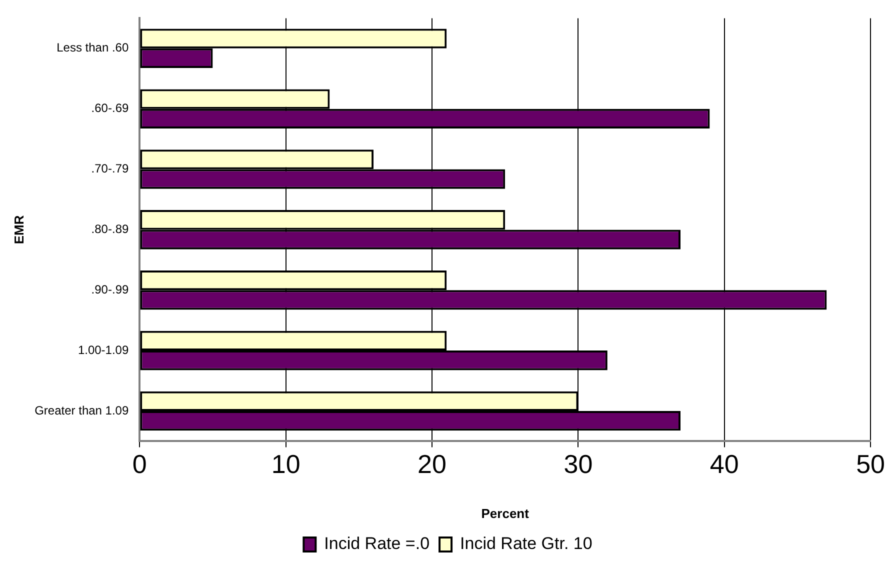  What do you see at coordinates (110, 289) in the screenshot?
I see `y-tick-label: .90-.99` at bounding box center [110, 289].